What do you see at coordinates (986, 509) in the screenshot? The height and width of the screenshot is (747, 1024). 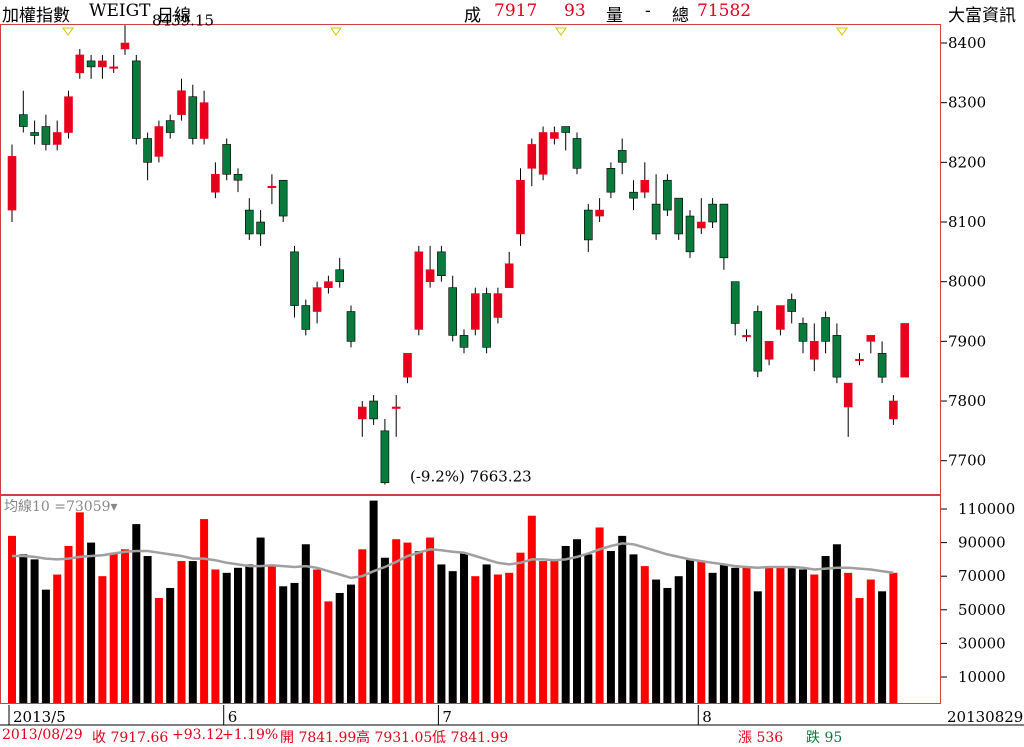 I see `volume-axis-tick-label: 110000` at bounding box center [986, 509].